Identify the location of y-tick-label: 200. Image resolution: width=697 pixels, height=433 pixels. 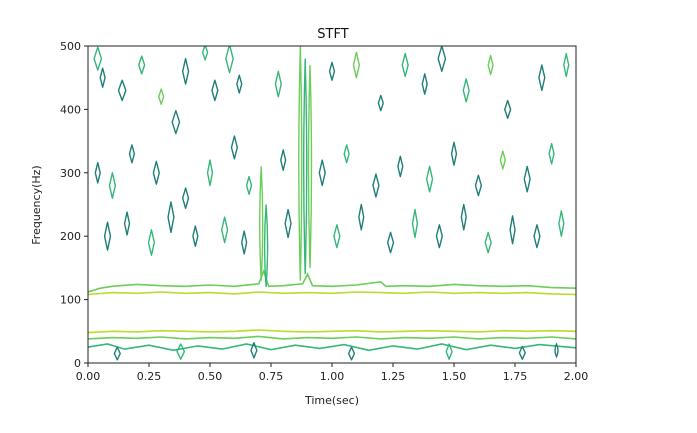
(70, 236).